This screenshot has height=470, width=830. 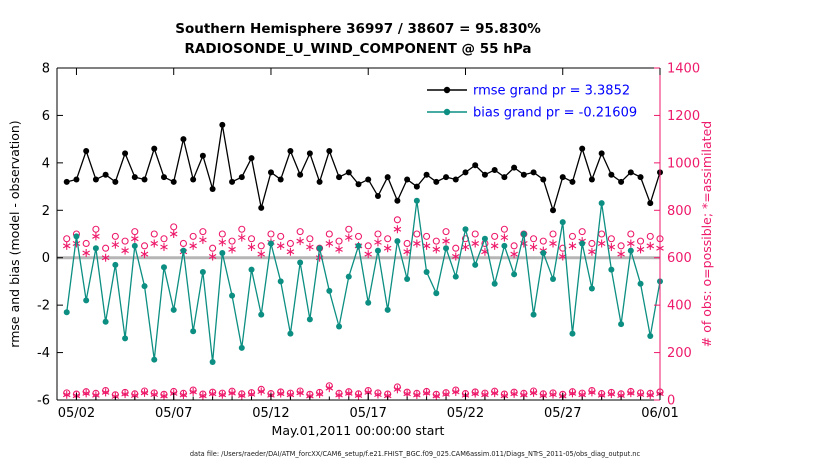 What do you see at coordinates (270, 413) in the screenshot?
I see `x-tick-label: 05/12` at bounding box center [270, 413].